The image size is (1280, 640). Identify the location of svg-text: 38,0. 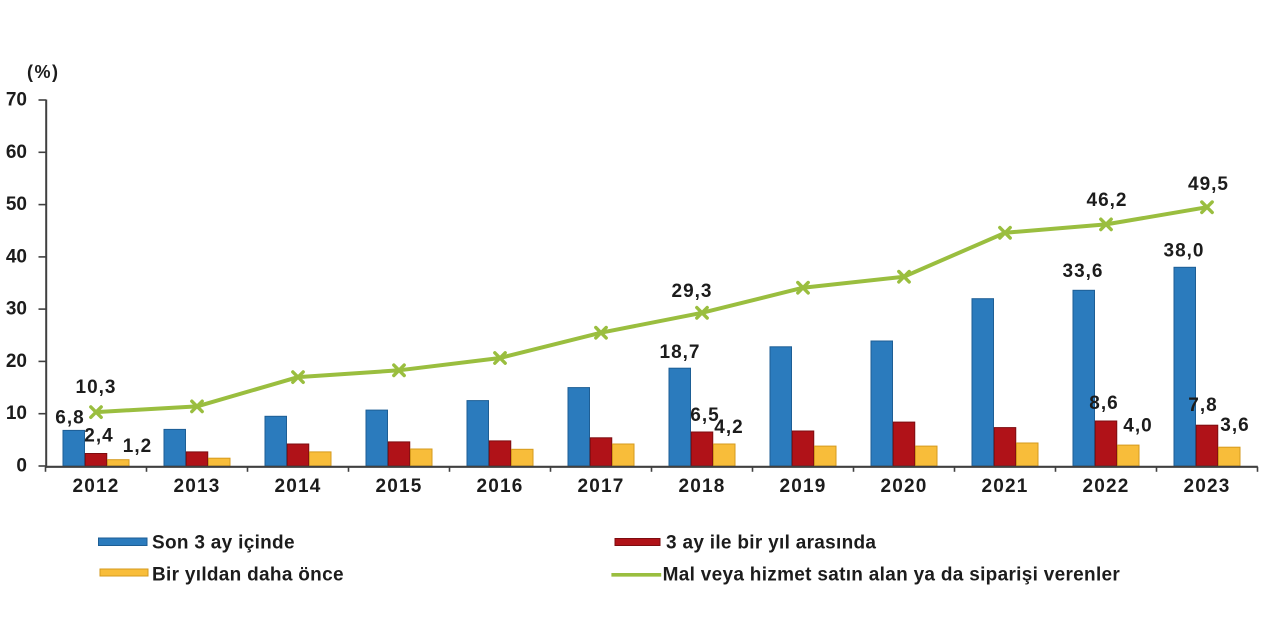
(1184, 251).